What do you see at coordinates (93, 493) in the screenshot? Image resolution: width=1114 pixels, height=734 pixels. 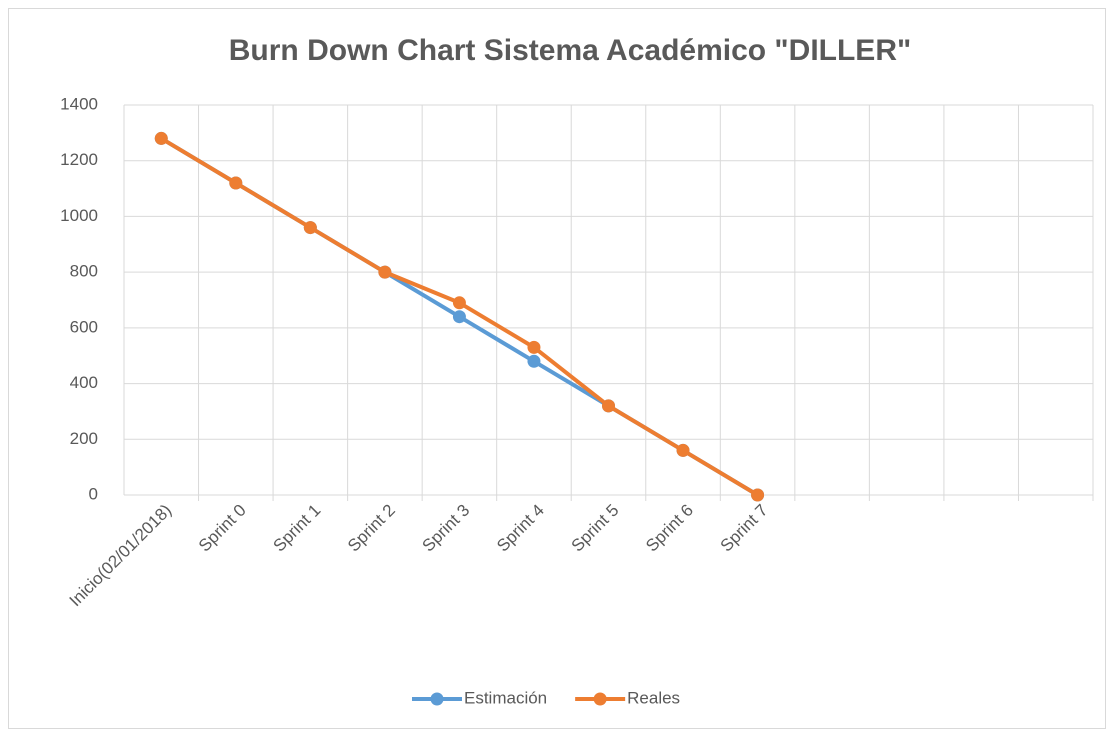 I see `y-tick-label: 0` at bounding box center [93, 493].